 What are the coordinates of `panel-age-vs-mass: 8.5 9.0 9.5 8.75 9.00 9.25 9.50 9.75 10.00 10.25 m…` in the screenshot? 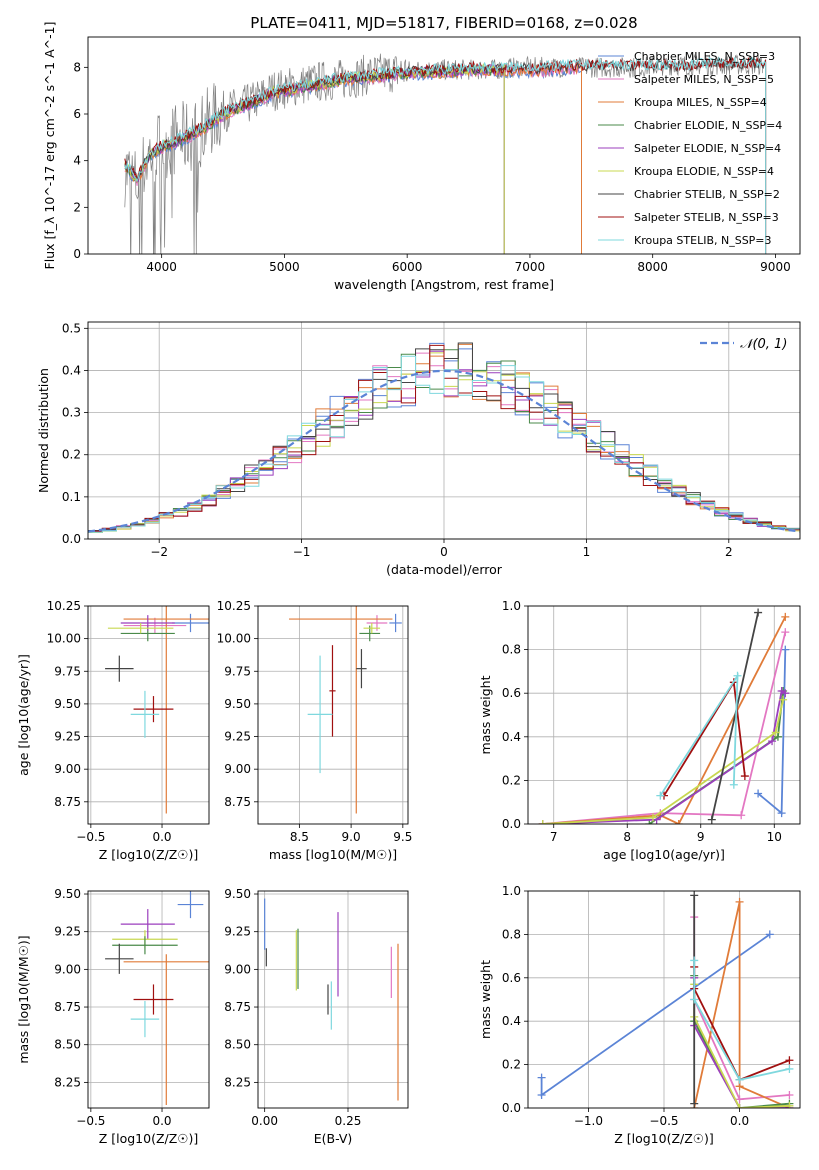 It's located at (315, 730).